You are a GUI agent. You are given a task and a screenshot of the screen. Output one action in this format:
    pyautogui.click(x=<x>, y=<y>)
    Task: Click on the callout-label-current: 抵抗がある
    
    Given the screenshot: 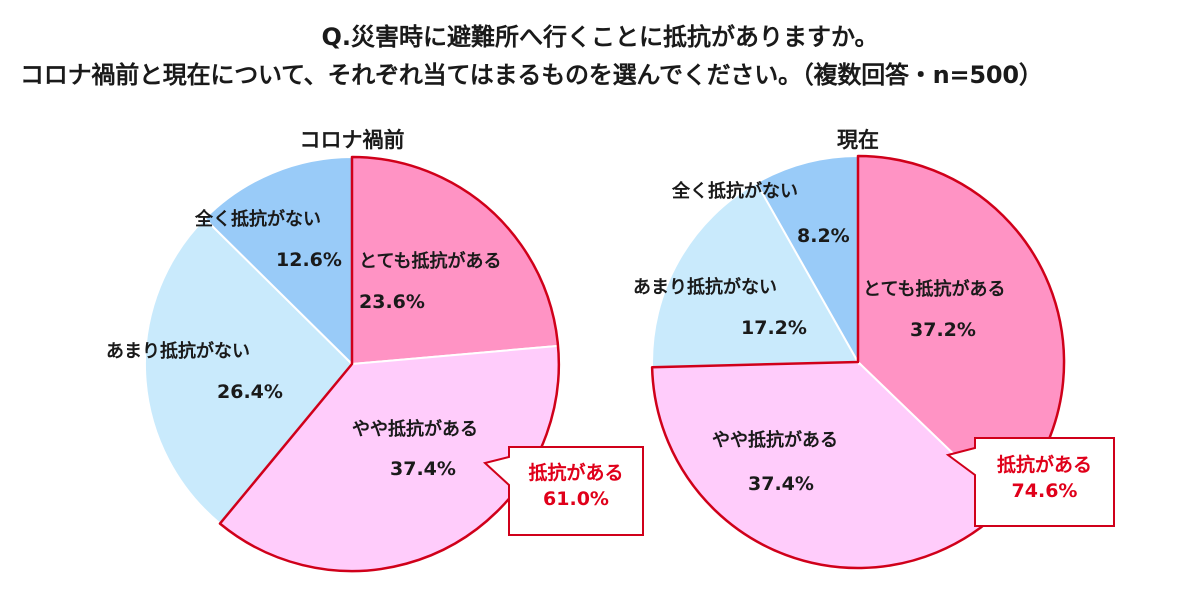 What is the action you would take?
    pyautogui.click(x=1044, y=465)
    